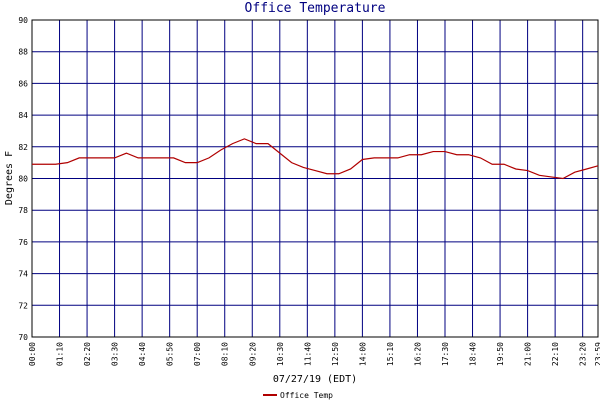 This screenshot has height=400, width=600. I want to click on y-tick-label: 70, so click(23, 337).